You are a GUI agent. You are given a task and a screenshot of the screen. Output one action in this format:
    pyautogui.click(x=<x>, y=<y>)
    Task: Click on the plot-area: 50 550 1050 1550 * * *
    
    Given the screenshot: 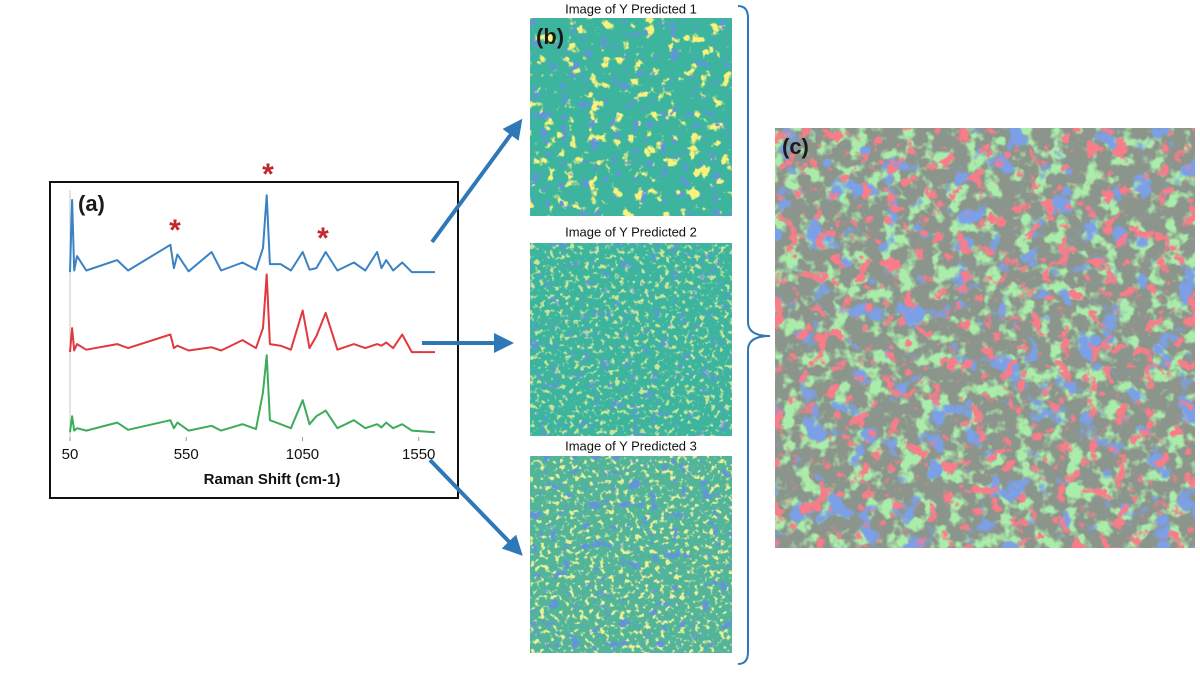 What is the action you would take?
    pyautogui.click(x=249, y=310)
    